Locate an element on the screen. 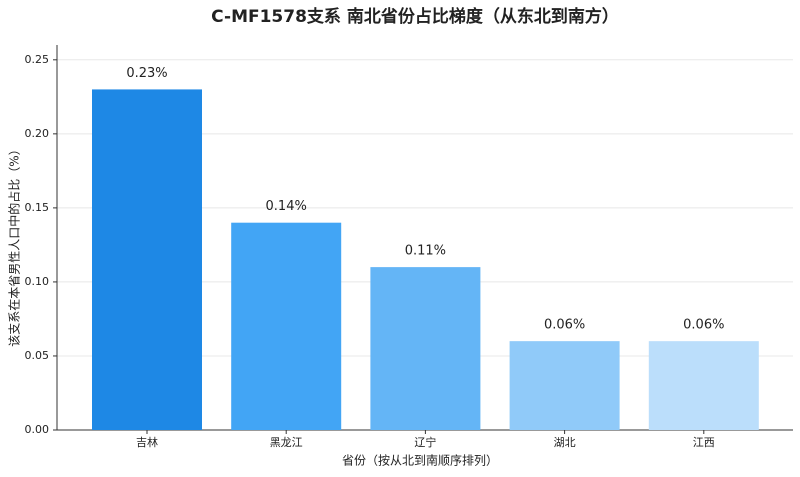 The image size is (800, 477). y-tick-label: 0.25 is located at coordinates (37, 59).